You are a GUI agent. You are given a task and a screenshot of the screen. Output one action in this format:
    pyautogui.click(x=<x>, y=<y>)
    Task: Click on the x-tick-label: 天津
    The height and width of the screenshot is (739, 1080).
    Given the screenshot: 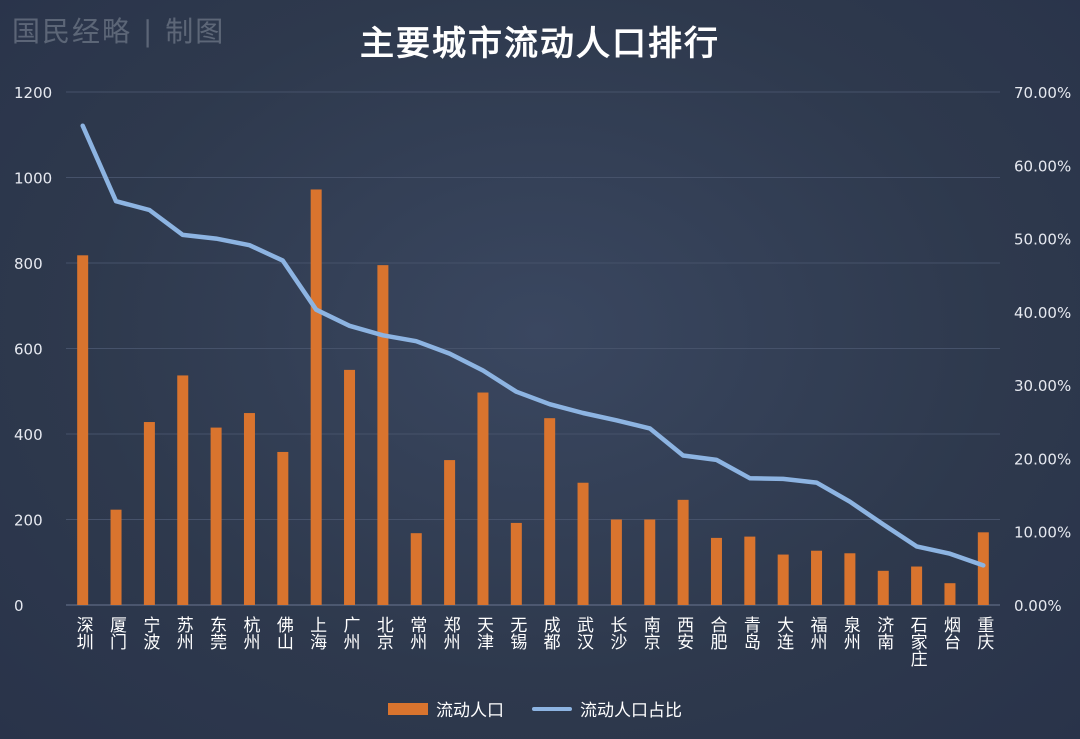 What is the action you would take?
    pyautogui.click(x=483, y=633)
    